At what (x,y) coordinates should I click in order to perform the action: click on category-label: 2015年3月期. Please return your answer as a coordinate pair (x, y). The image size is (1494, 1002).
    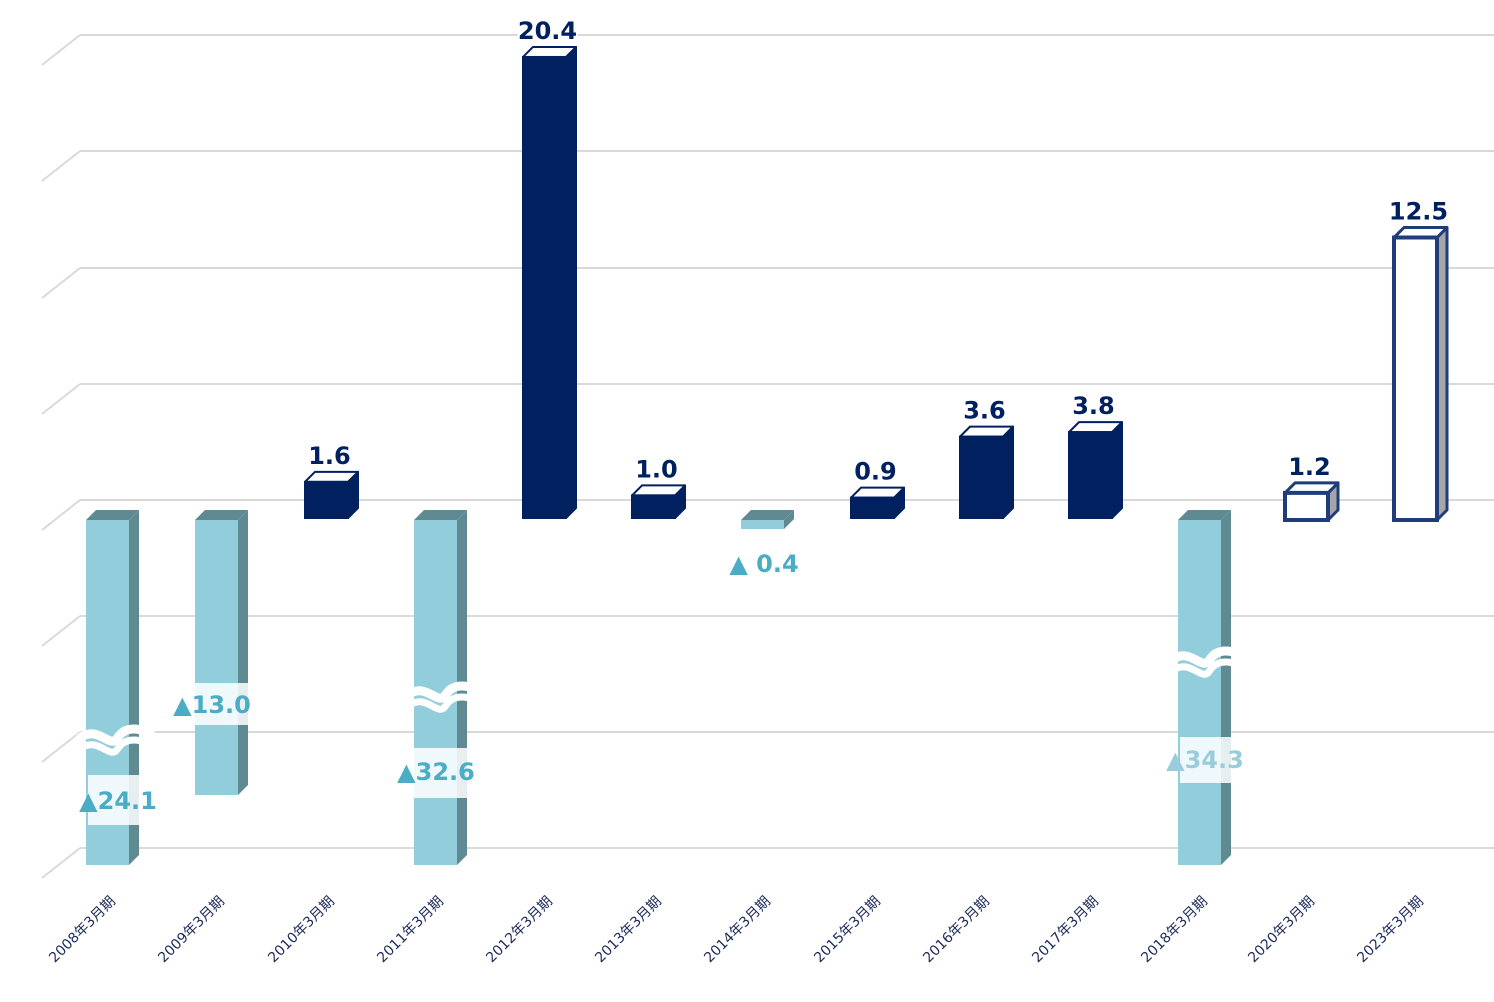
    Looking at the image, I should click on (847, 930).